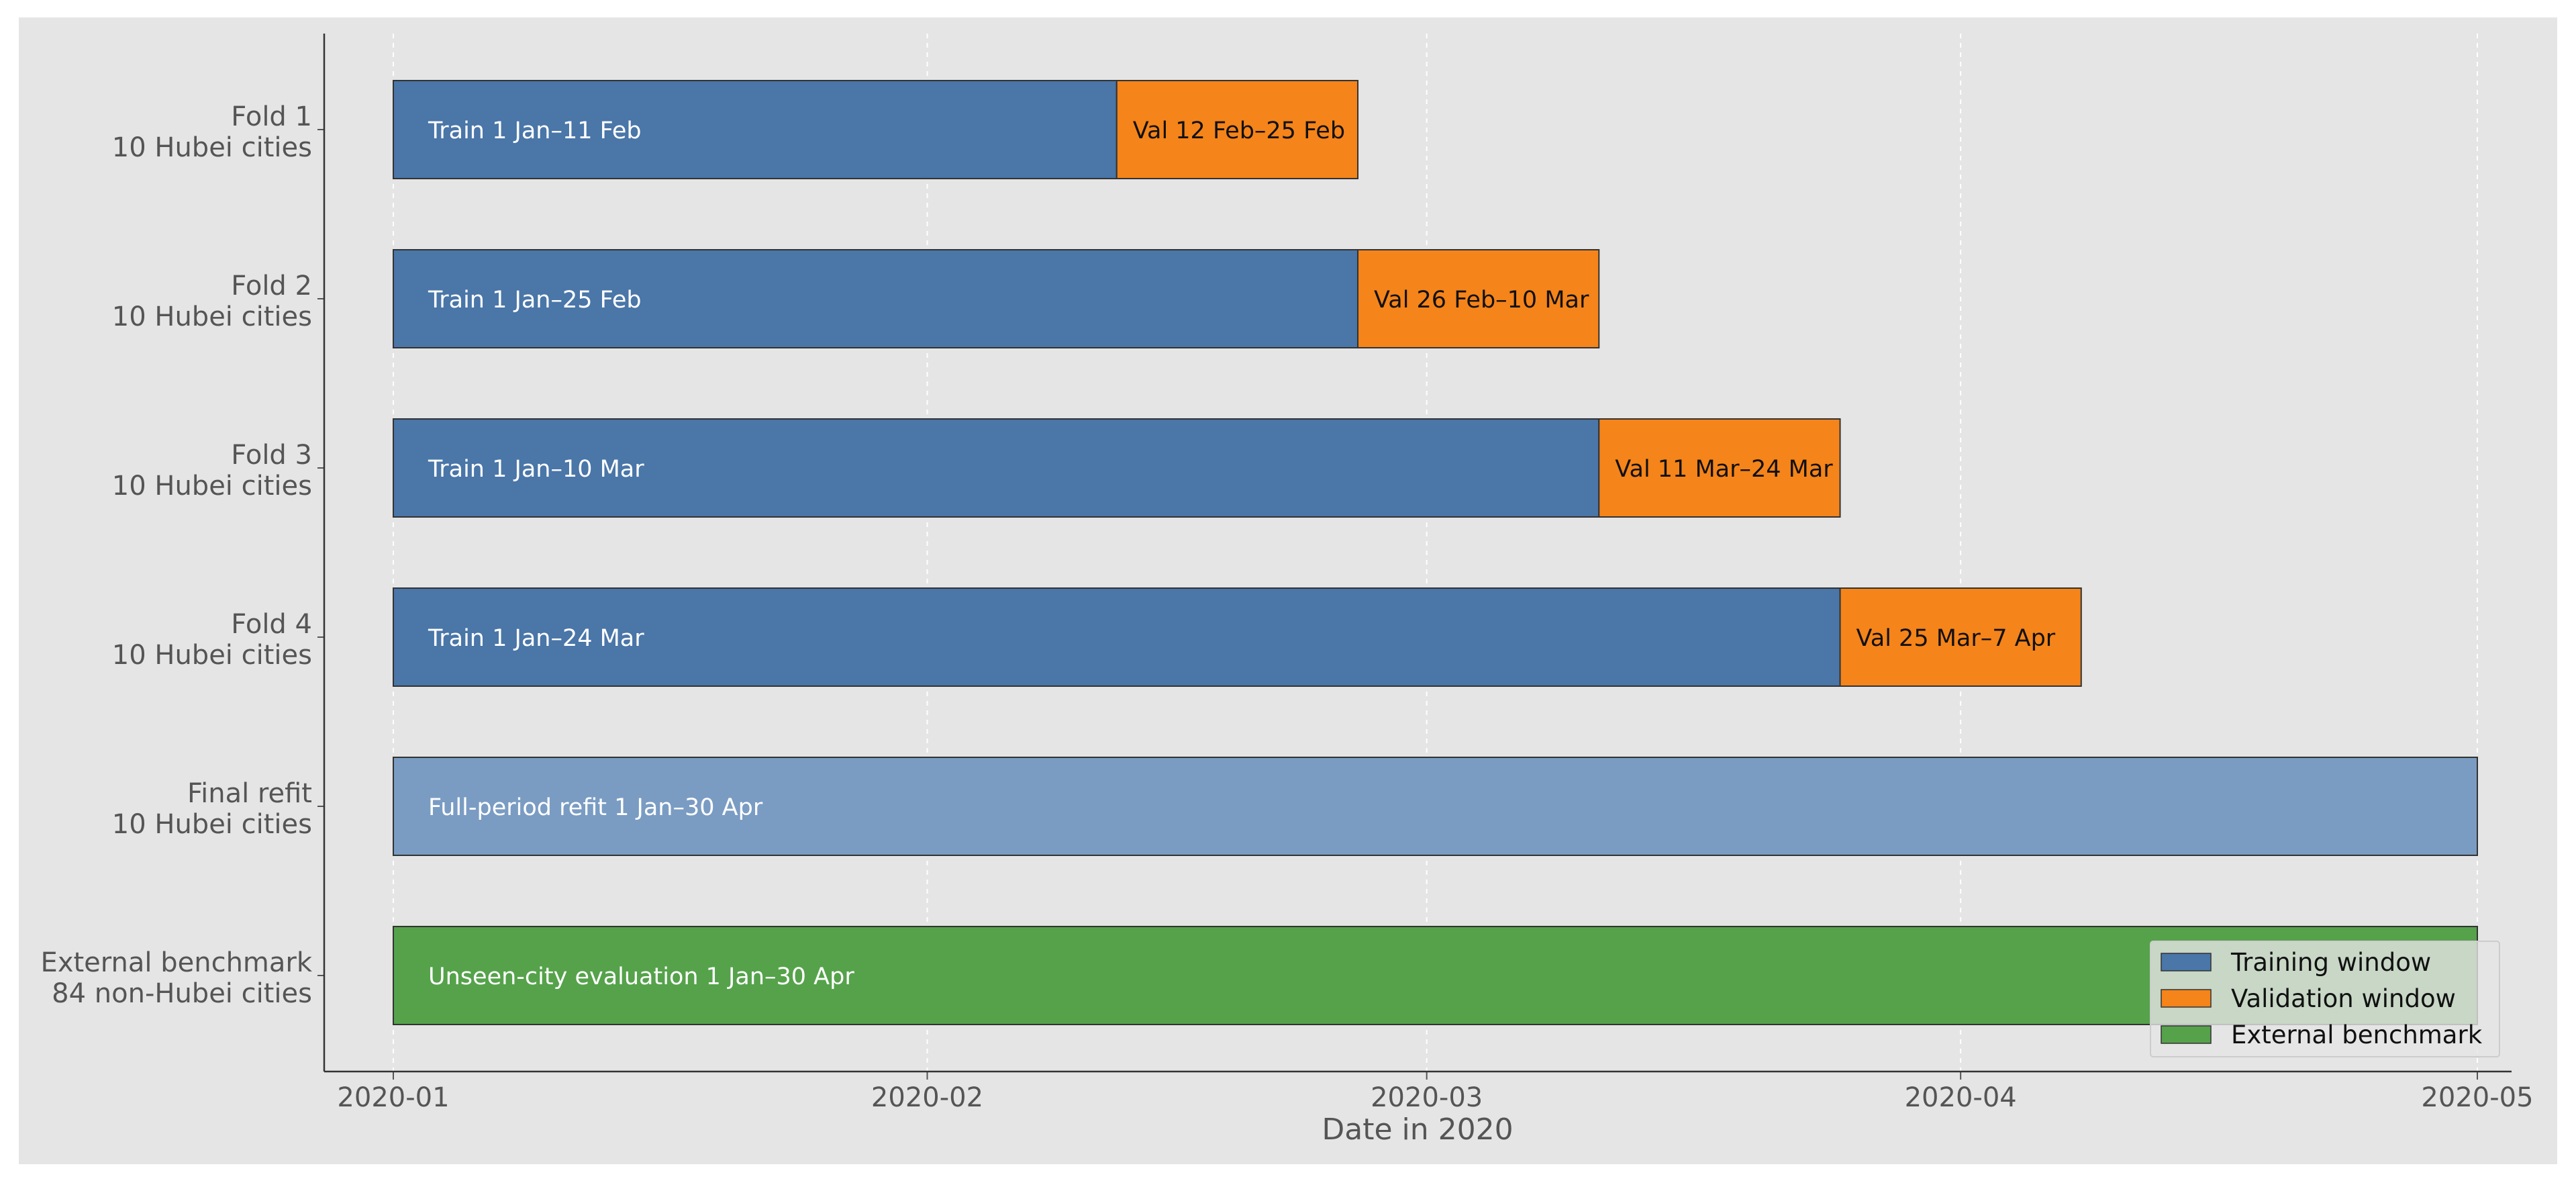  I want to click on legend-label: Training window, so click(2330, 962).